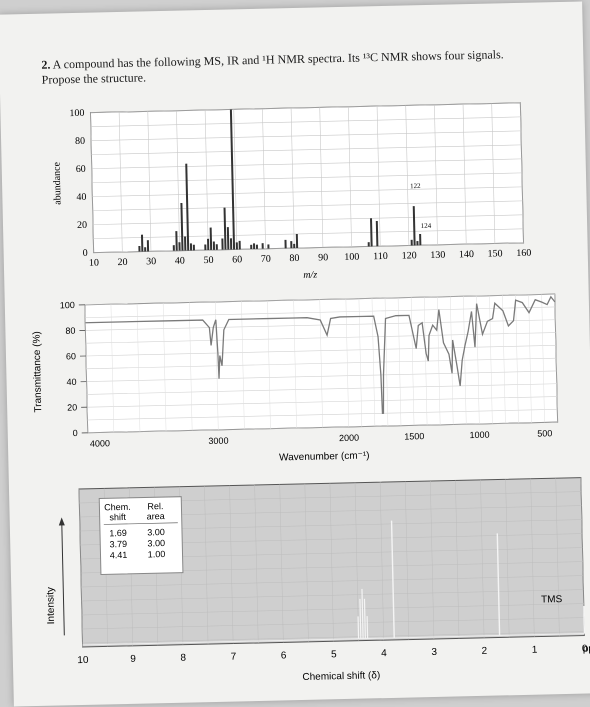  I want to click on ms-y-tick-label: 20, so click(82, 225).